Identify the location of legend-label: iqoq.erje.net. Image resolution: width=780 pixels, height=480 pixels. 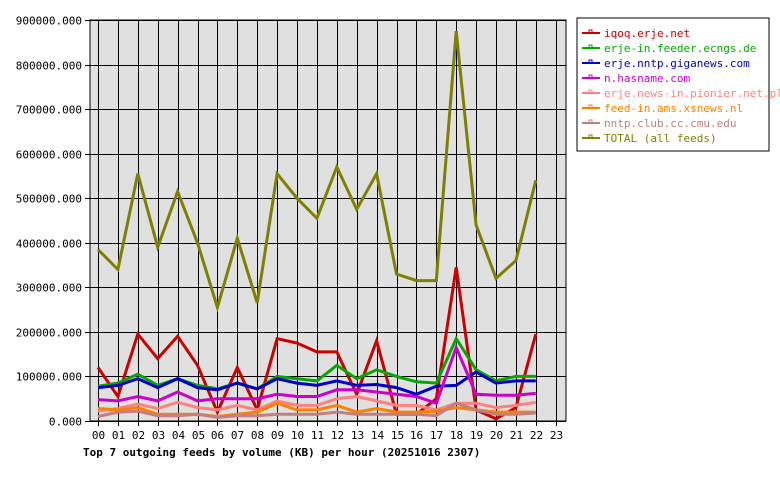
(647, 33).